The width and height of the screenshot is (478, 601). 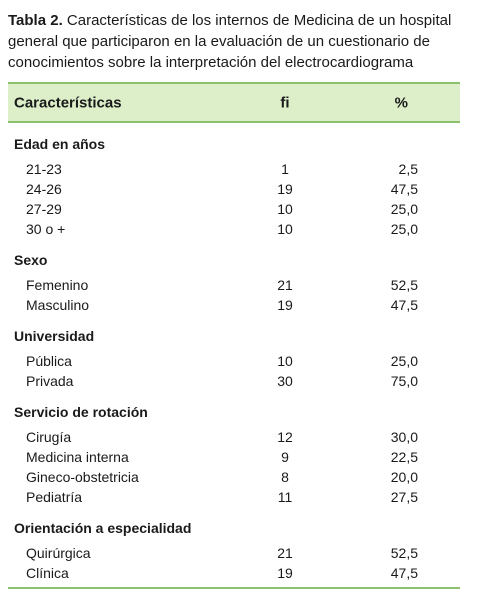 What do you see at coordinates (68, 102) in the screenshot?
I see `header-cell: Características` at bounding box center [68, 102].